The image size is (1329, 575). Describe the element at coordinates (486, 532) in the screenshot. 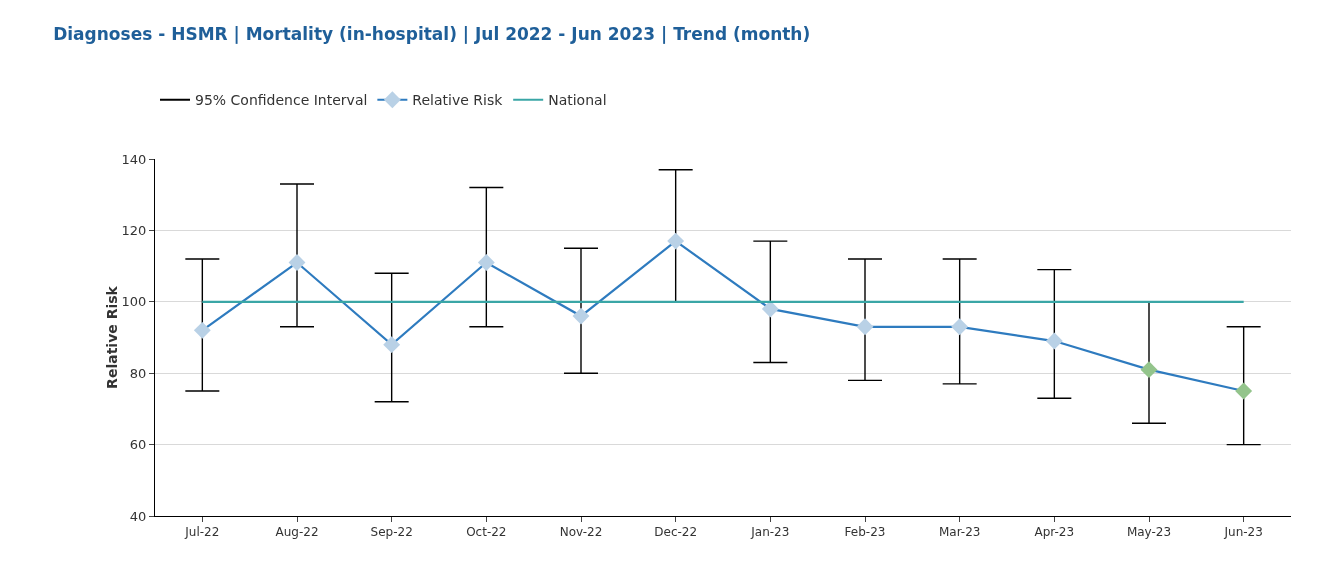

I see `x-tick-label: Oct-22` at that location.